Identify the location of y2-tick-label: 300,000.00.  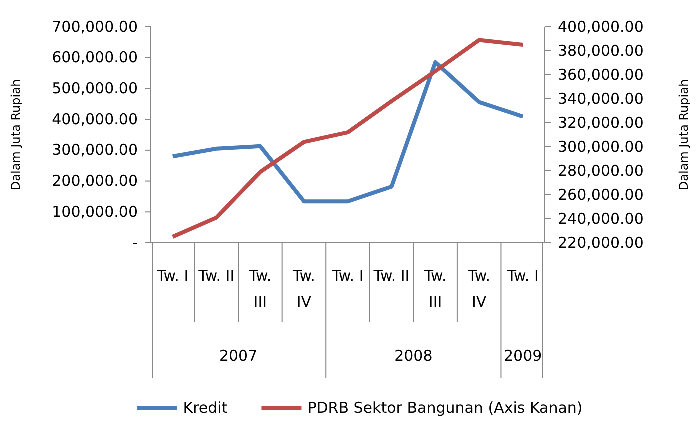
(601, 147).